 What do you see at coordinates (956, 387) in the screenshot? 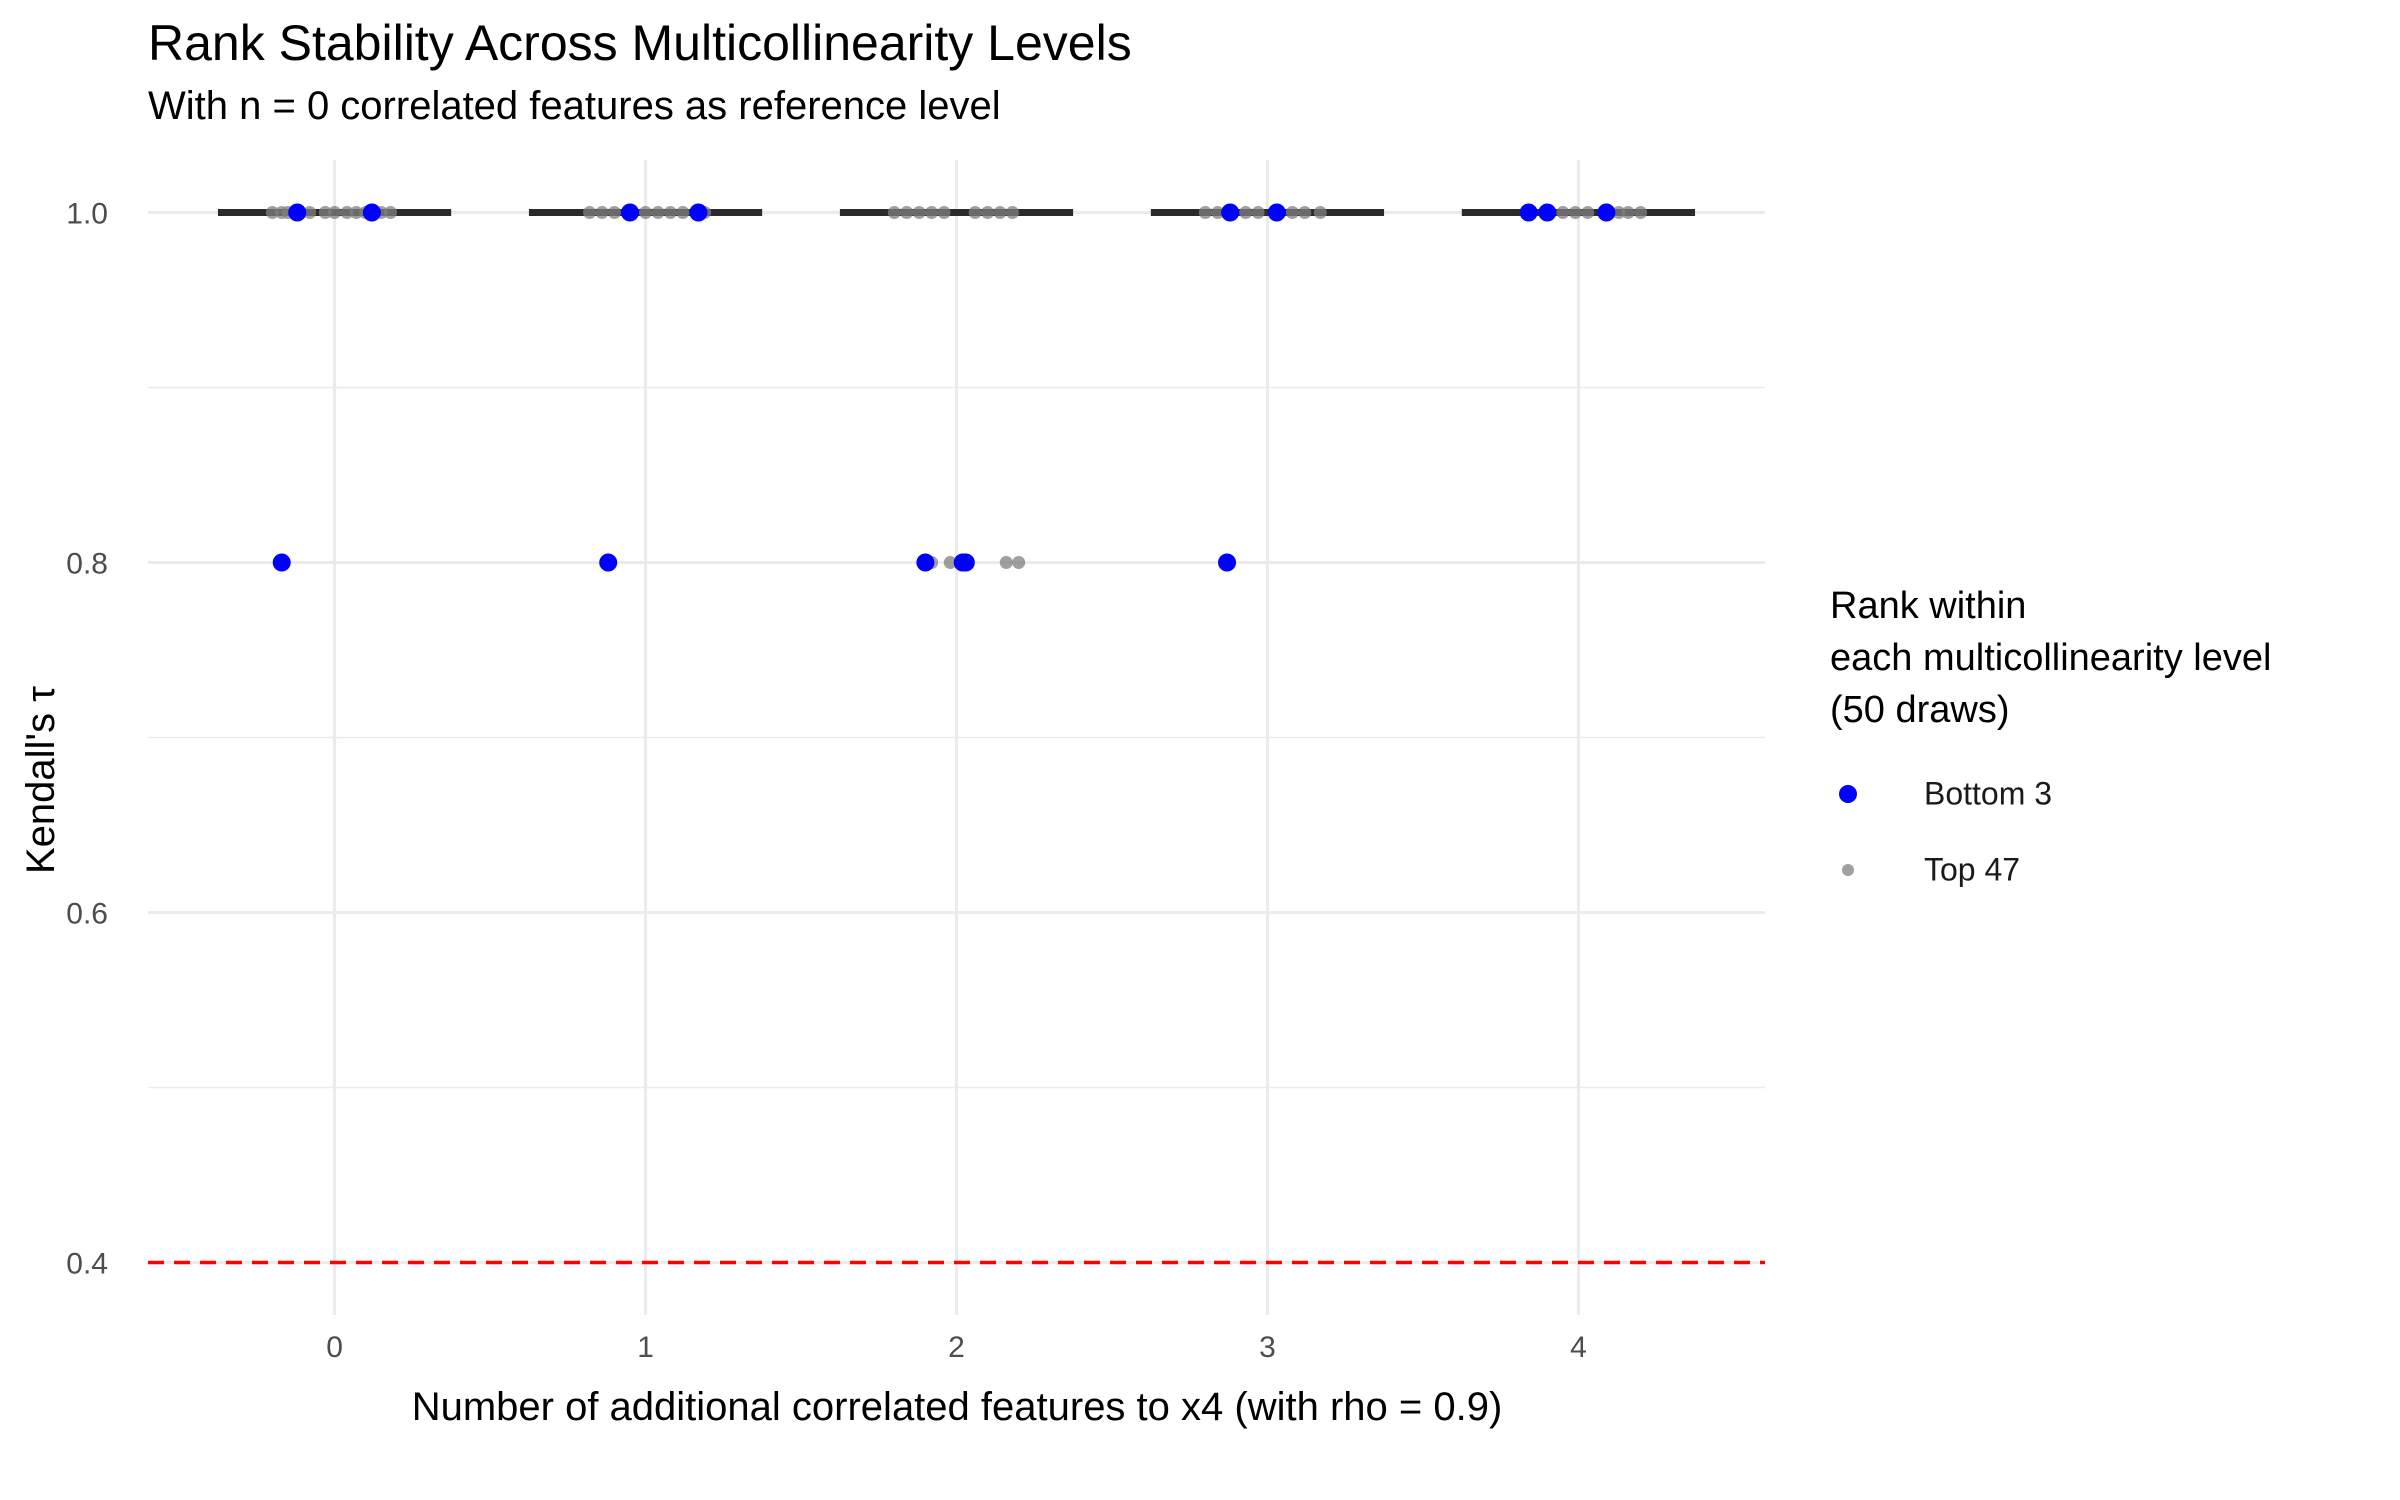
I see `data-points` at bounding box center [956, 387].